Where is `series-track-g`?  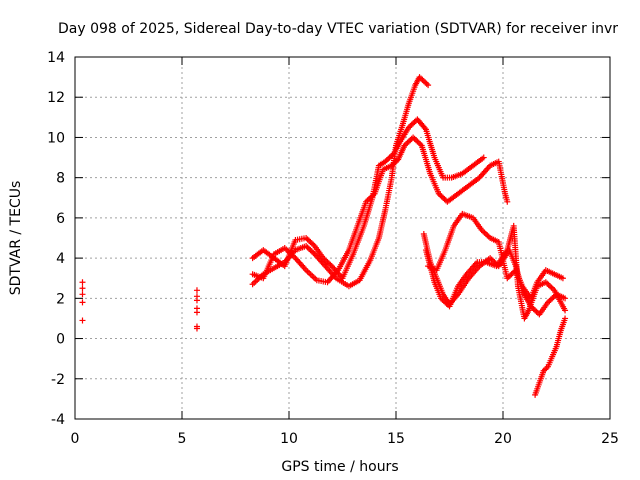 series-track-g is located at coordinates (550, 356).